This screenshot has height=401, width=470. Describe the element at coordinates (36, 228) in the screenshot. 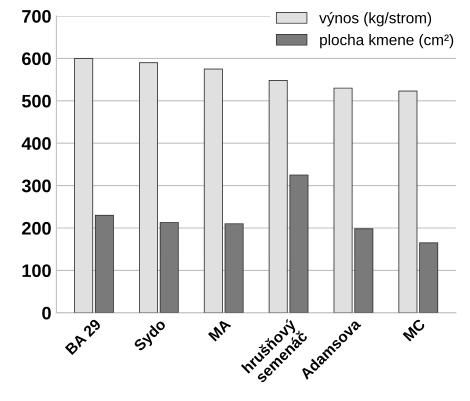

I see `y-tick-label: 200` at that location.